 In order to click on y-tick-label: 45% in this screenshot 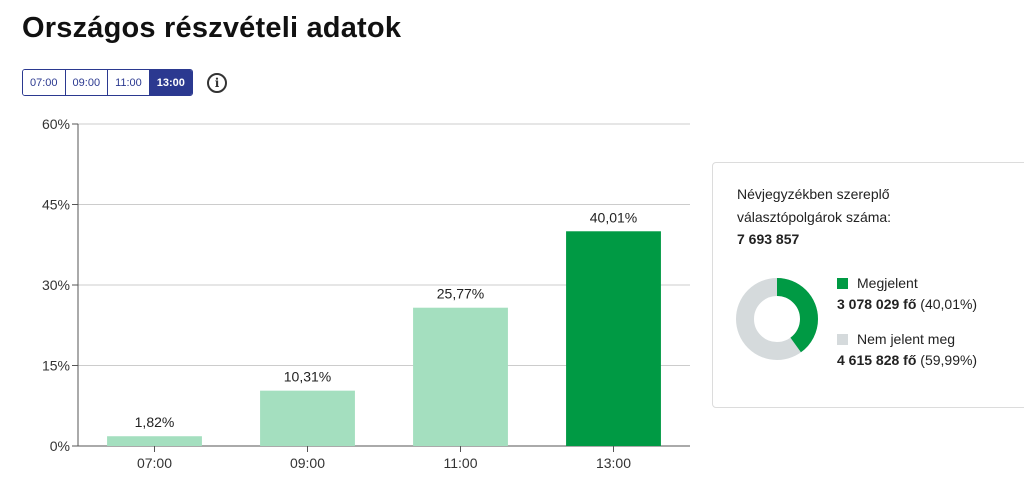, I will do `click(56, 205)`.